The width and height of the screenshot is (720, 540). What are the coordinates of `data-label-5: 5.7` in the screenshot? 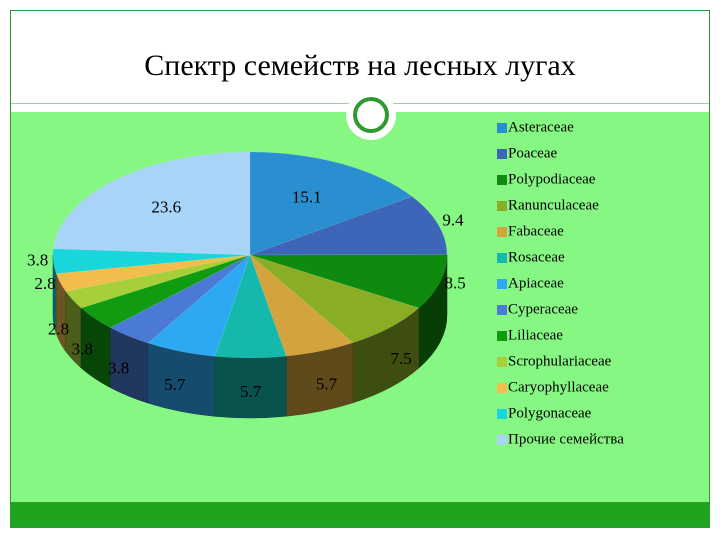 It's located at (251, 391).